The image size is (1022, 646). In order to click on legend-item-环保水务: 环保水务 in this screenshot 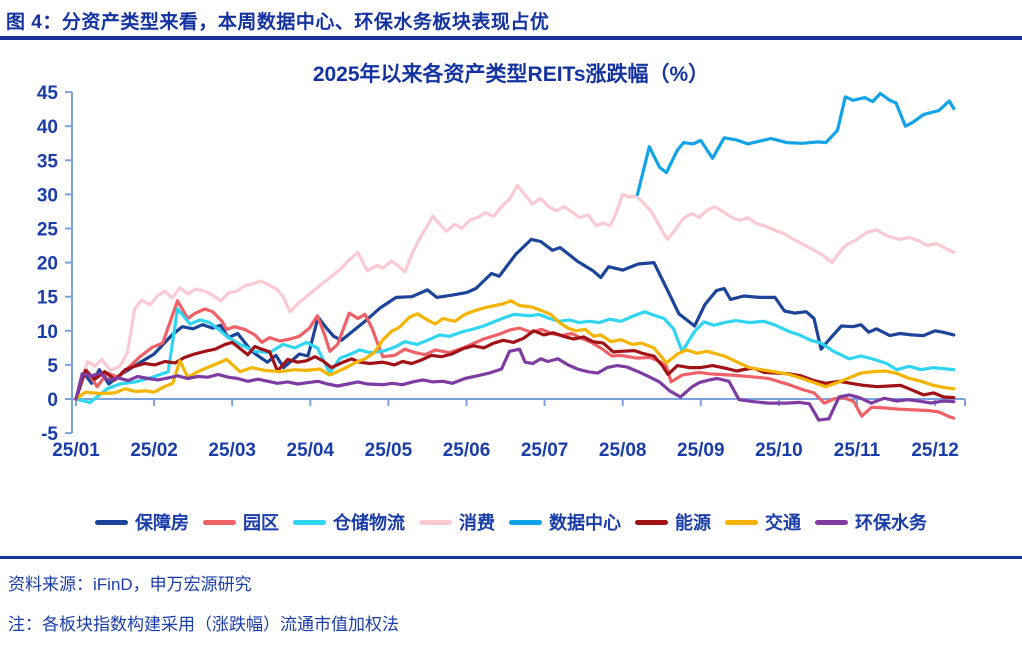, I will do `click(871, 522)`.